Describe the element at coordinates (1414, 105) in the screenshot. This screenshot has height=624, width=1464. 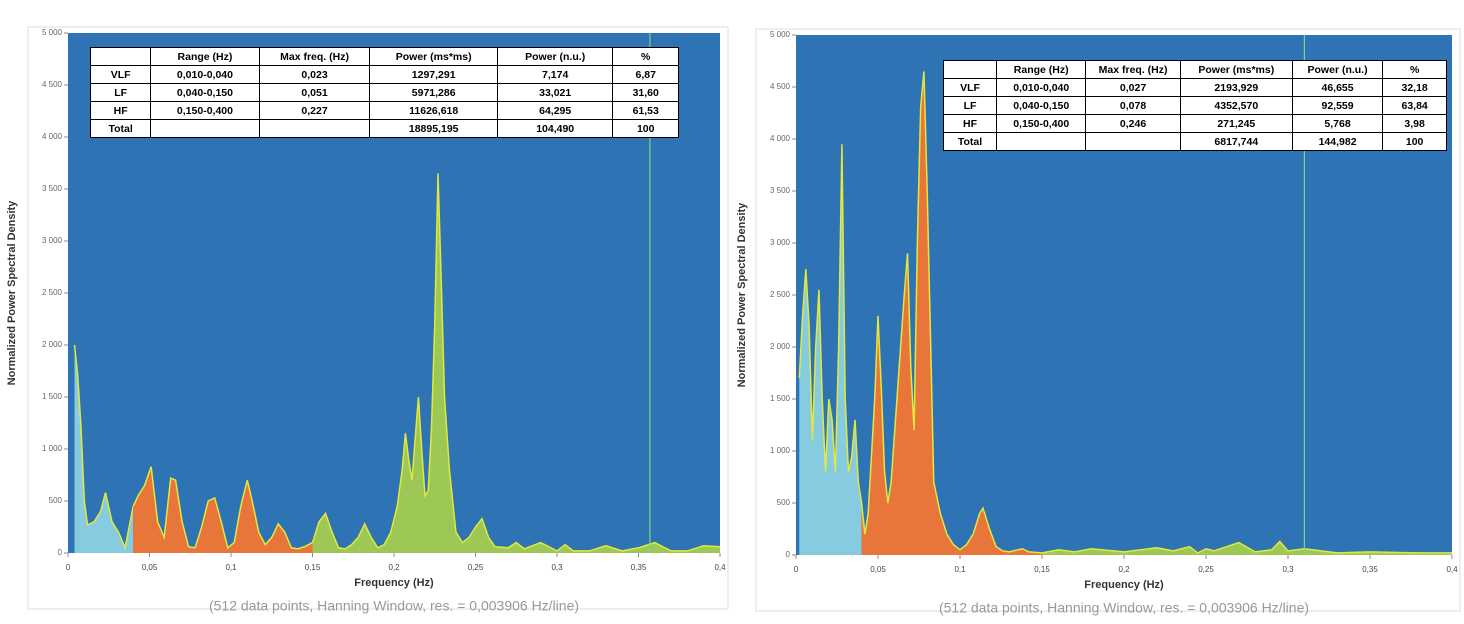
I see `table-cell: 63,84` at that location.